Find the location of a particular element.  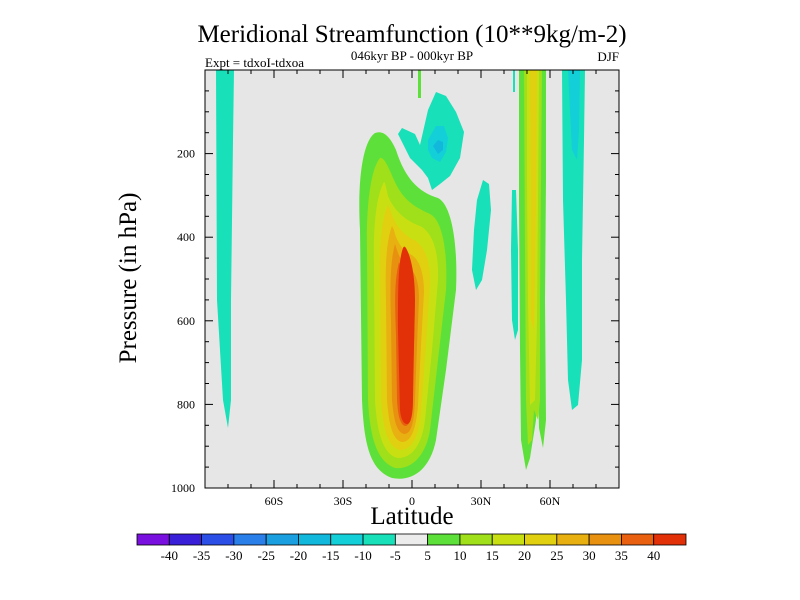

colorbar-label: 20 is located at coordinates (524, 555).